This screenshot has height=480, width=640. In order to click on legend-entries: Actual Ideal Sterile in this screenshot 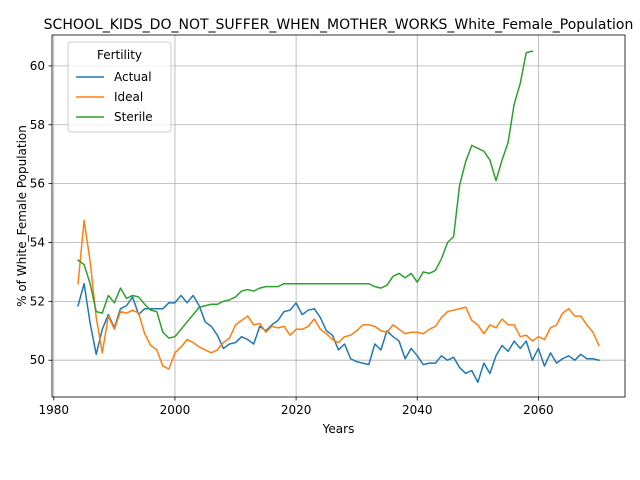, I will do `click(114, 97)`.